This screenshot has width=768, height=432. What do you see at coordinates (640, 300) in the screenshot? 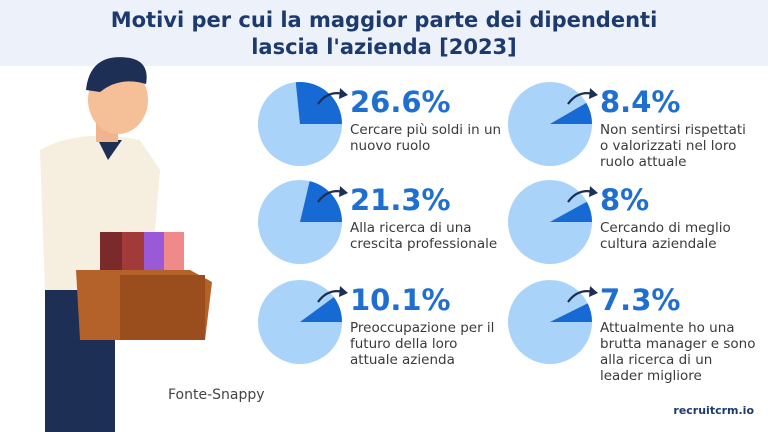
I see `value-label: 7.3%` at bounding box center [640, 300].